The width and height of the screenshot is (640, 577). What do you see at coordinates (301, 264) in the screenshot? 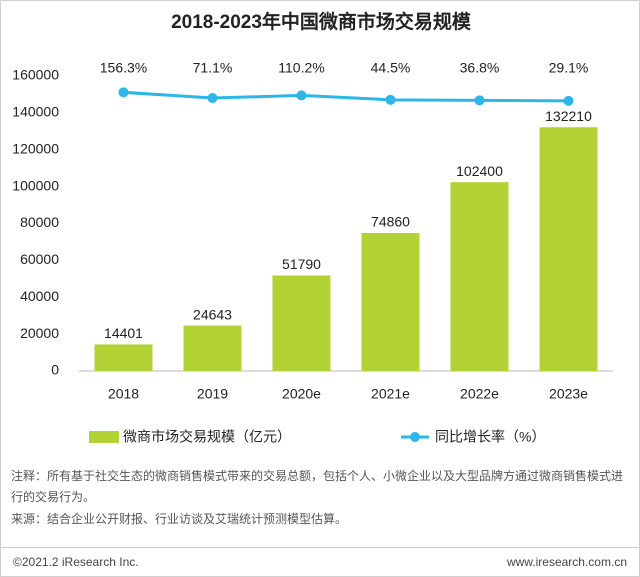
I see `data-label: 51790` at bounding box center [301, 264].